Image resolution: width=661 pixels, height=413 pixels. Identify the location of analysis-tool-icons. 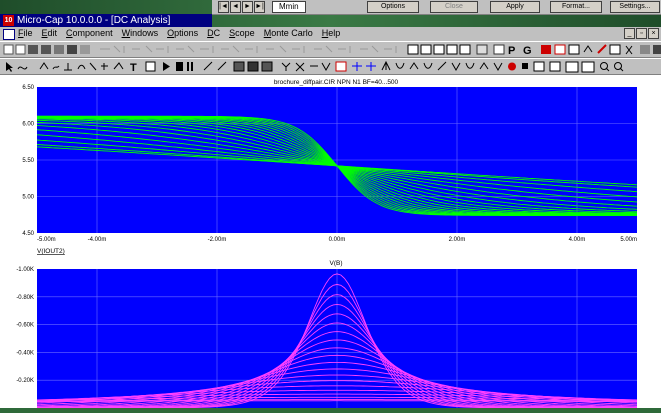
(601, 49).